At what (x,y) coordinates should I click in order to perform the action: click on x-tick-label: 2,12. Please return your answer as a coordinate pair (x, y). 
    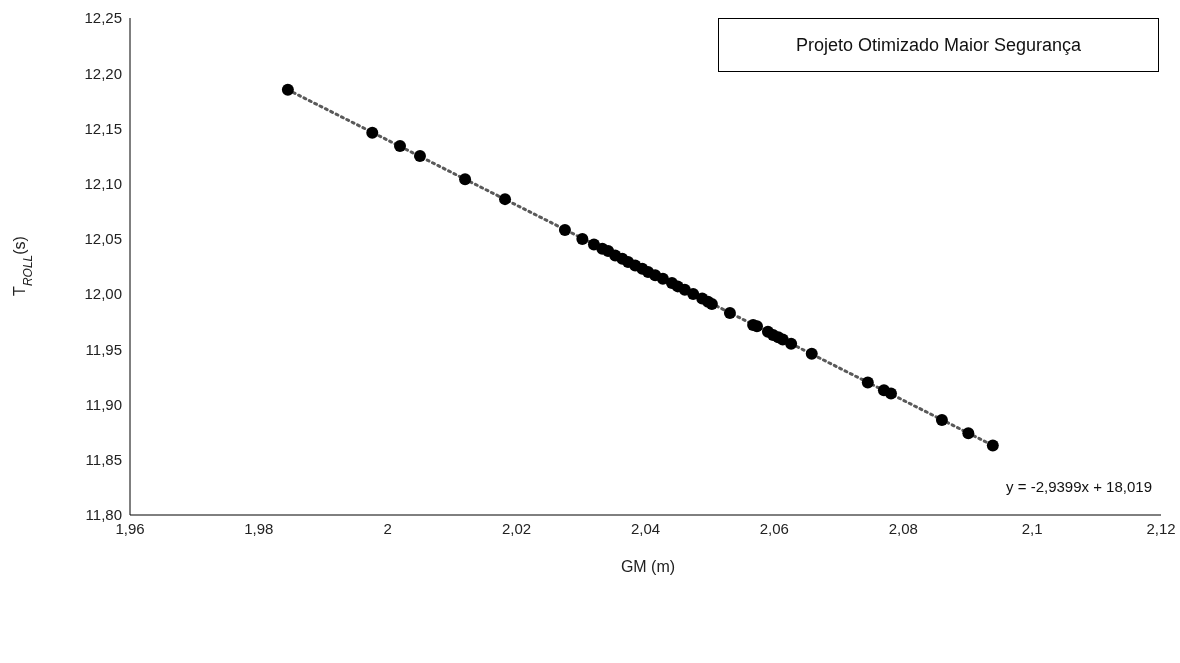
    Looking at the image, I should click on (1161, 528).